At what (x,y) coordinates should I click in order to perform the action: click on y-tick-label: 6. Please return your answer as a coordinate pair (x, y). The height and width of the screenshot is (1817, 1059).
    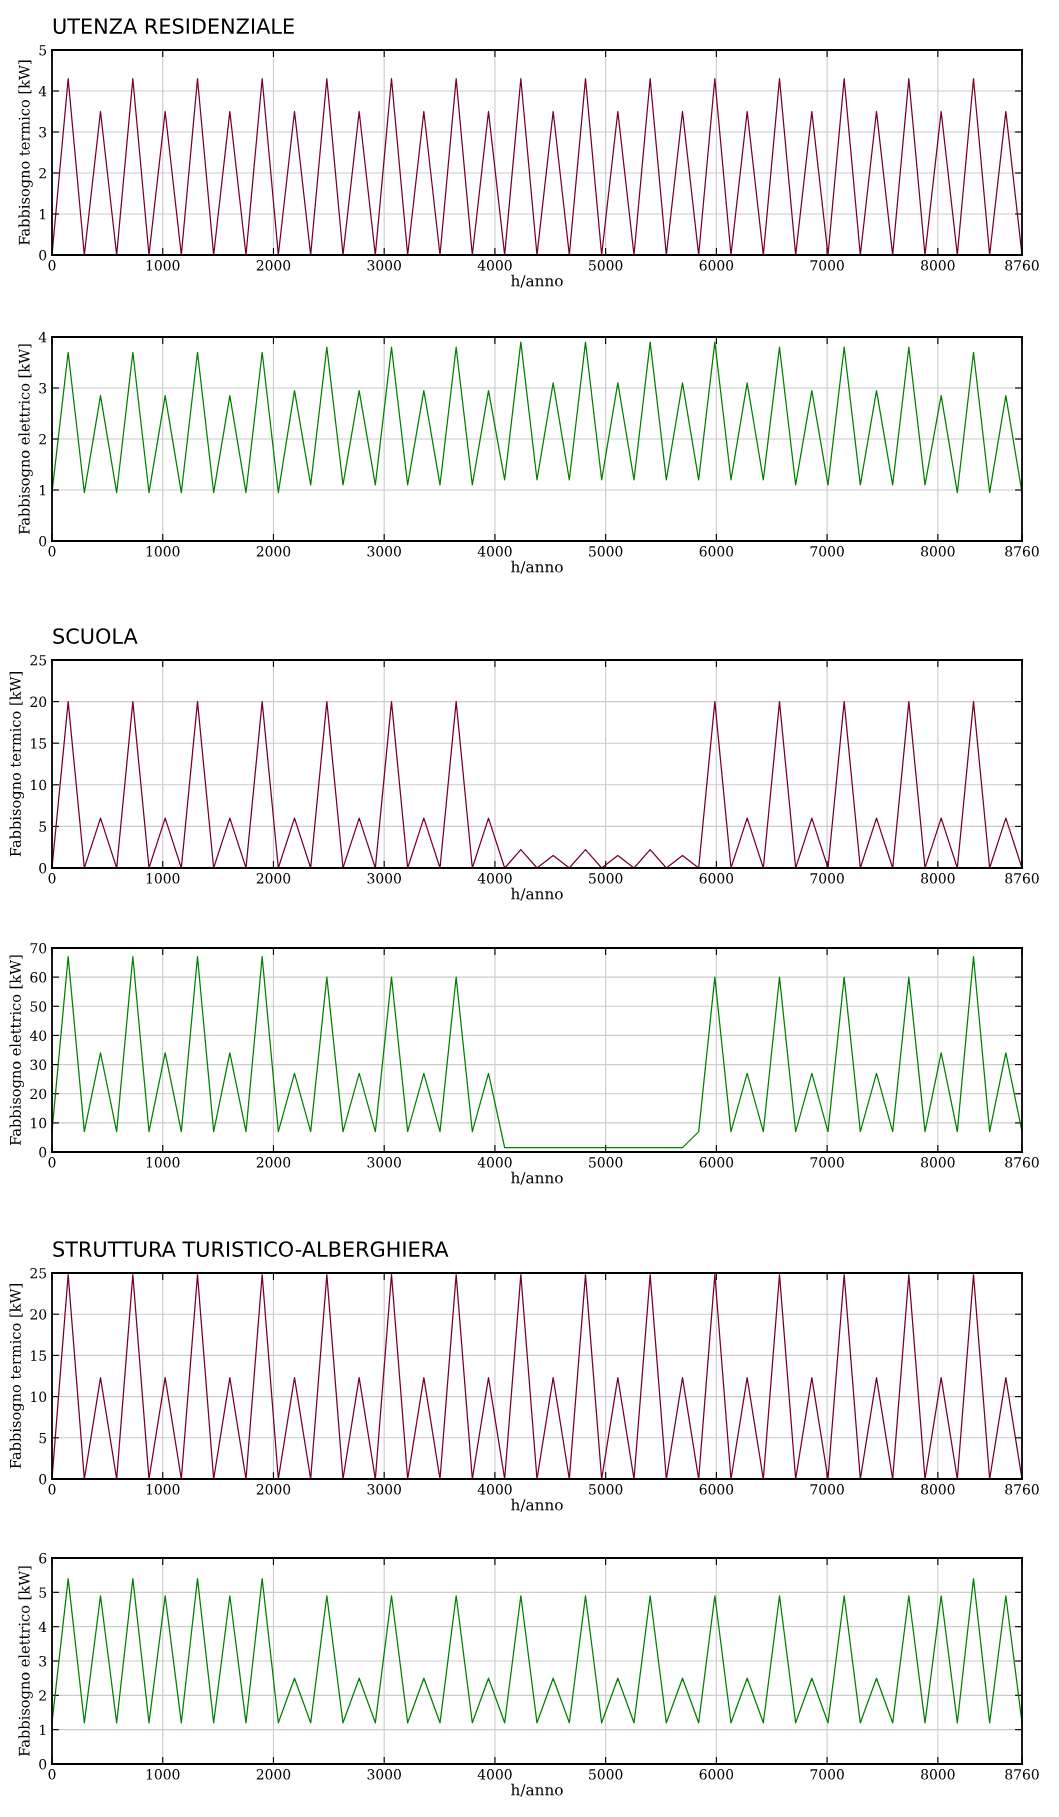
    Looking at the image, I should click on (43, 1558).